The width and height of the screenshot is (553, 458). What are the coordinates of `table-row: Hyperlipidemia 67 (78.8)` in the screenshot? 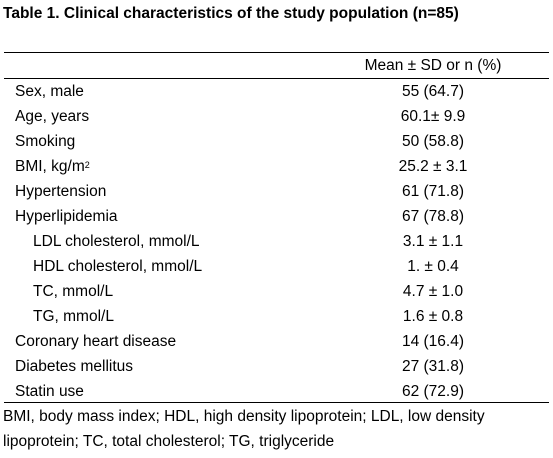 It's located at (276, 217).